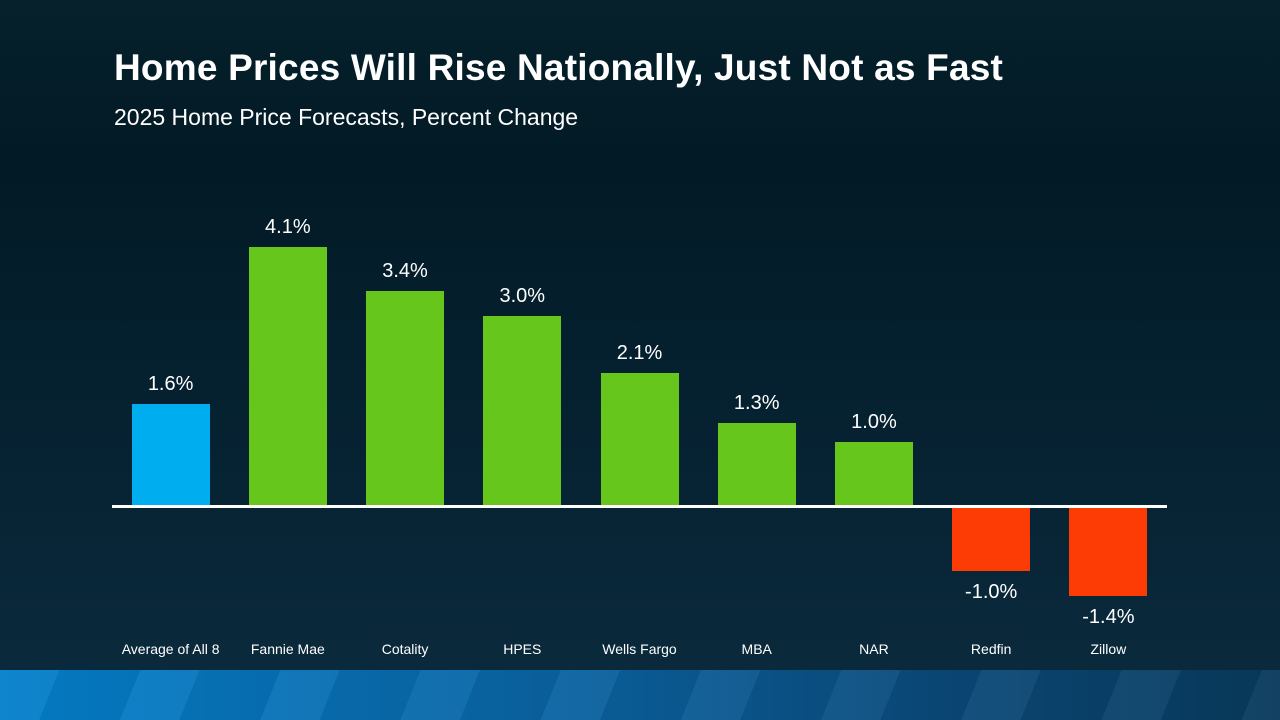  I want to click on category-label-hpes: HPES, so click(522, 649).